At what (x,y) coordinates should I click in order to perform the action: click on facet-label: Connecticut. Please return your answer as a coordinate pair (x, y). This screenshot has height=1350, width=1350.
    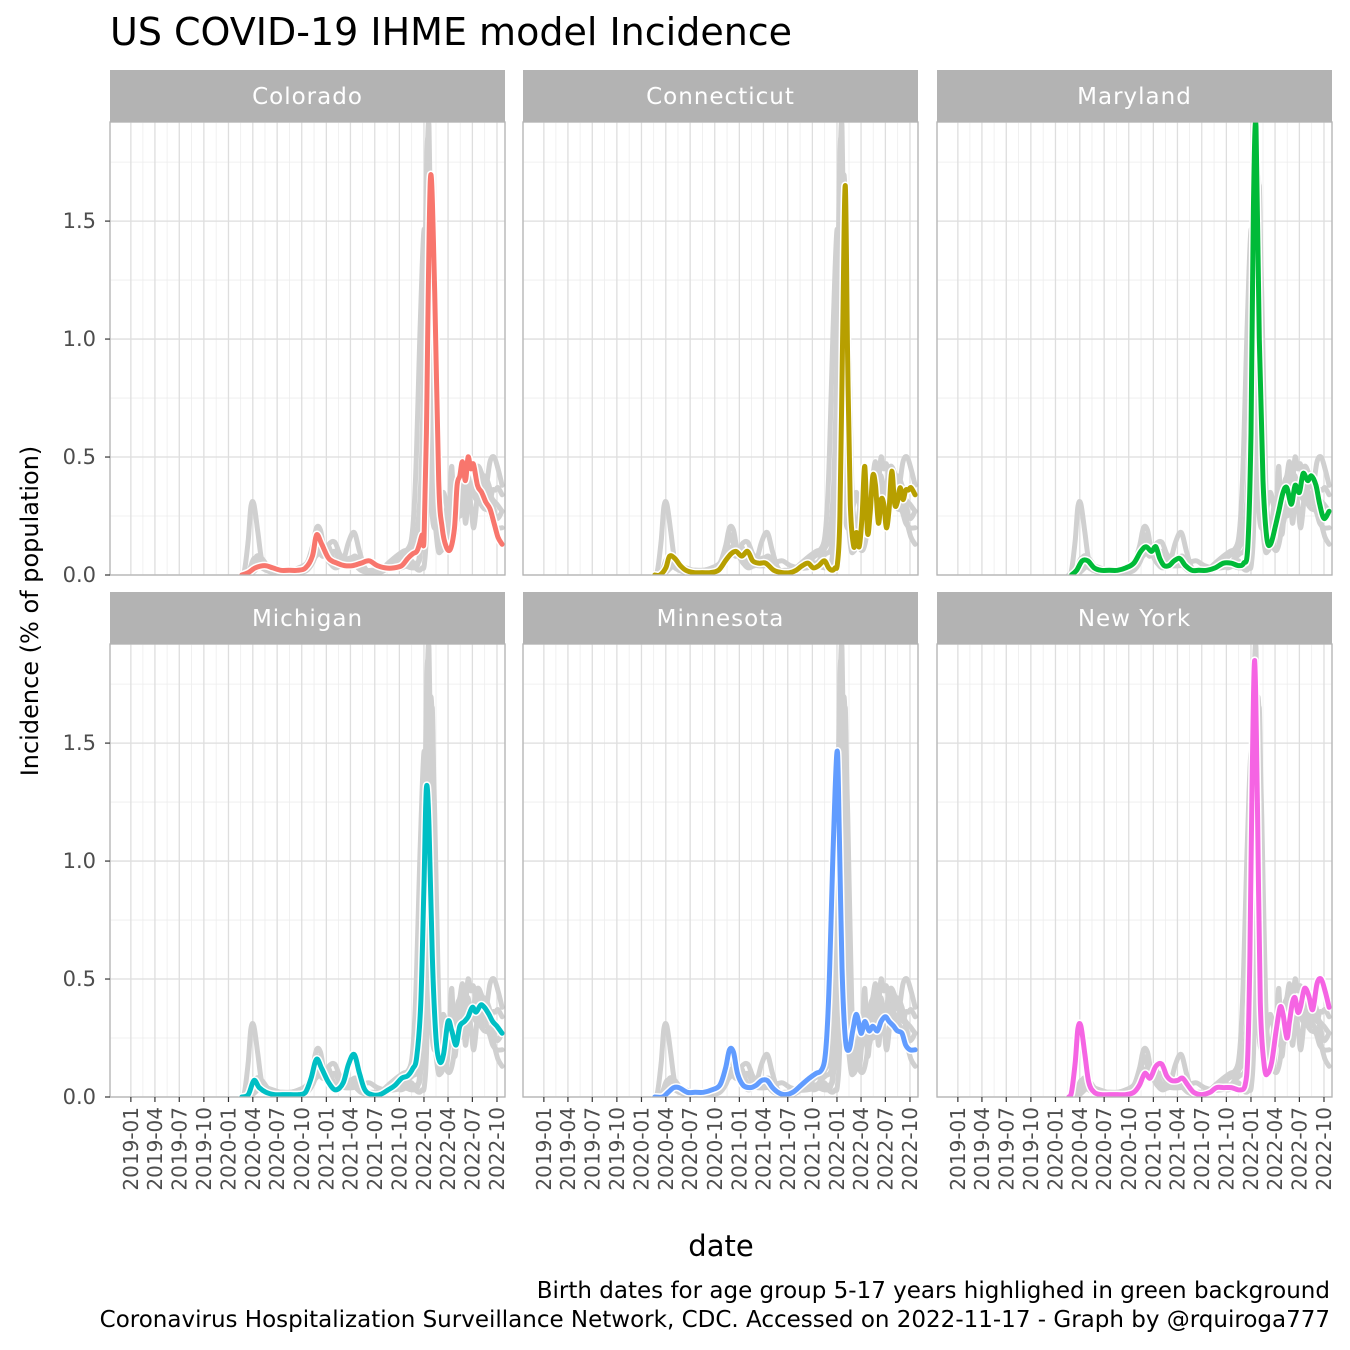
    Looking at the image, I should click on (720, 97).